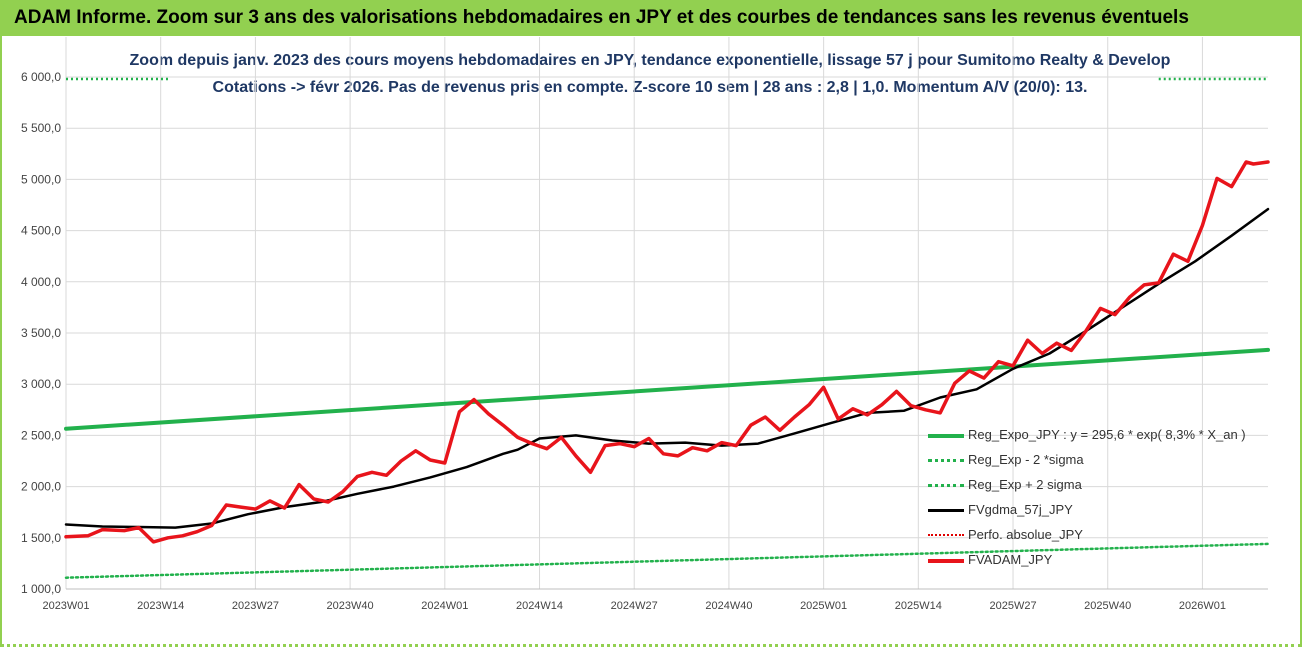 This screenshot has width=1302, height=647. Describe the element at coordinates (444, 606) in the screenshot. I see `x-tick-label: 2024W01` at that location.